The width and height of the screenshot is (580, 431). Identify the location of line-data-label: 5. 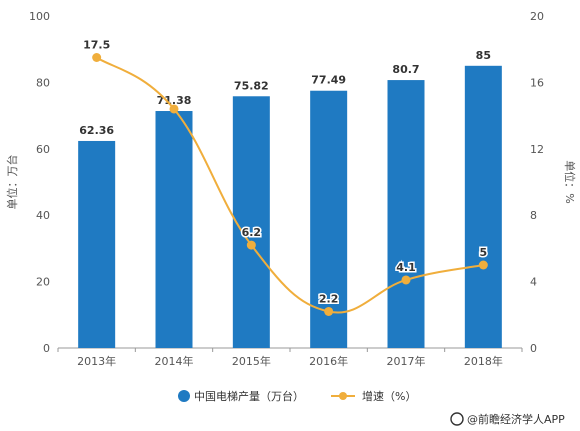
(484, 252).